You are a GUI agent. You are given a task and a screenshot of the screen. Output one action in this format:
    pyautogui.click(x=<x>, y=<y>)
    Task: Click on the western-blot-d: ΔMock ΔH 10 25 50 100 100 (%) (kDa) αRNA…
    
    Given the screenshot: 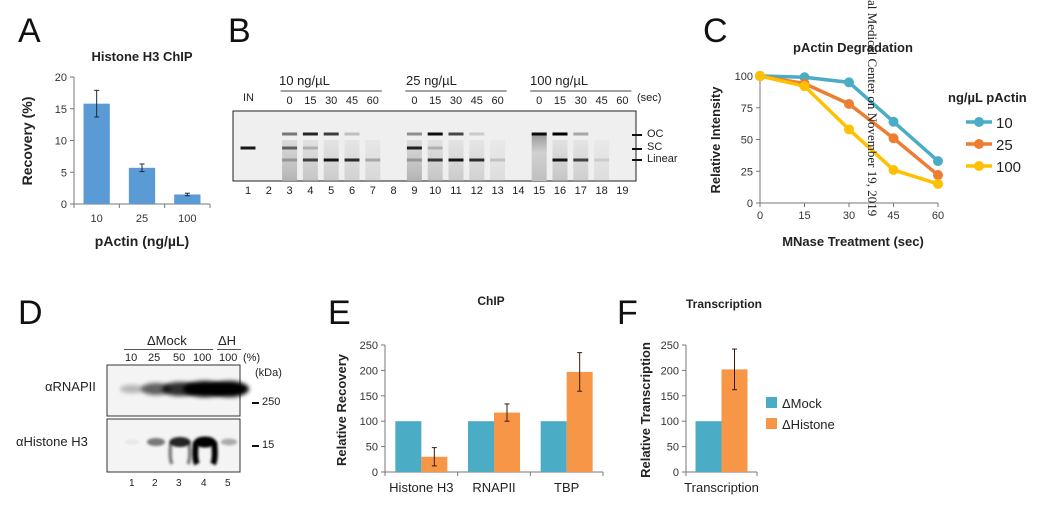 What is the action you would take?
    pyautogui.click(x=150, y=400)
    